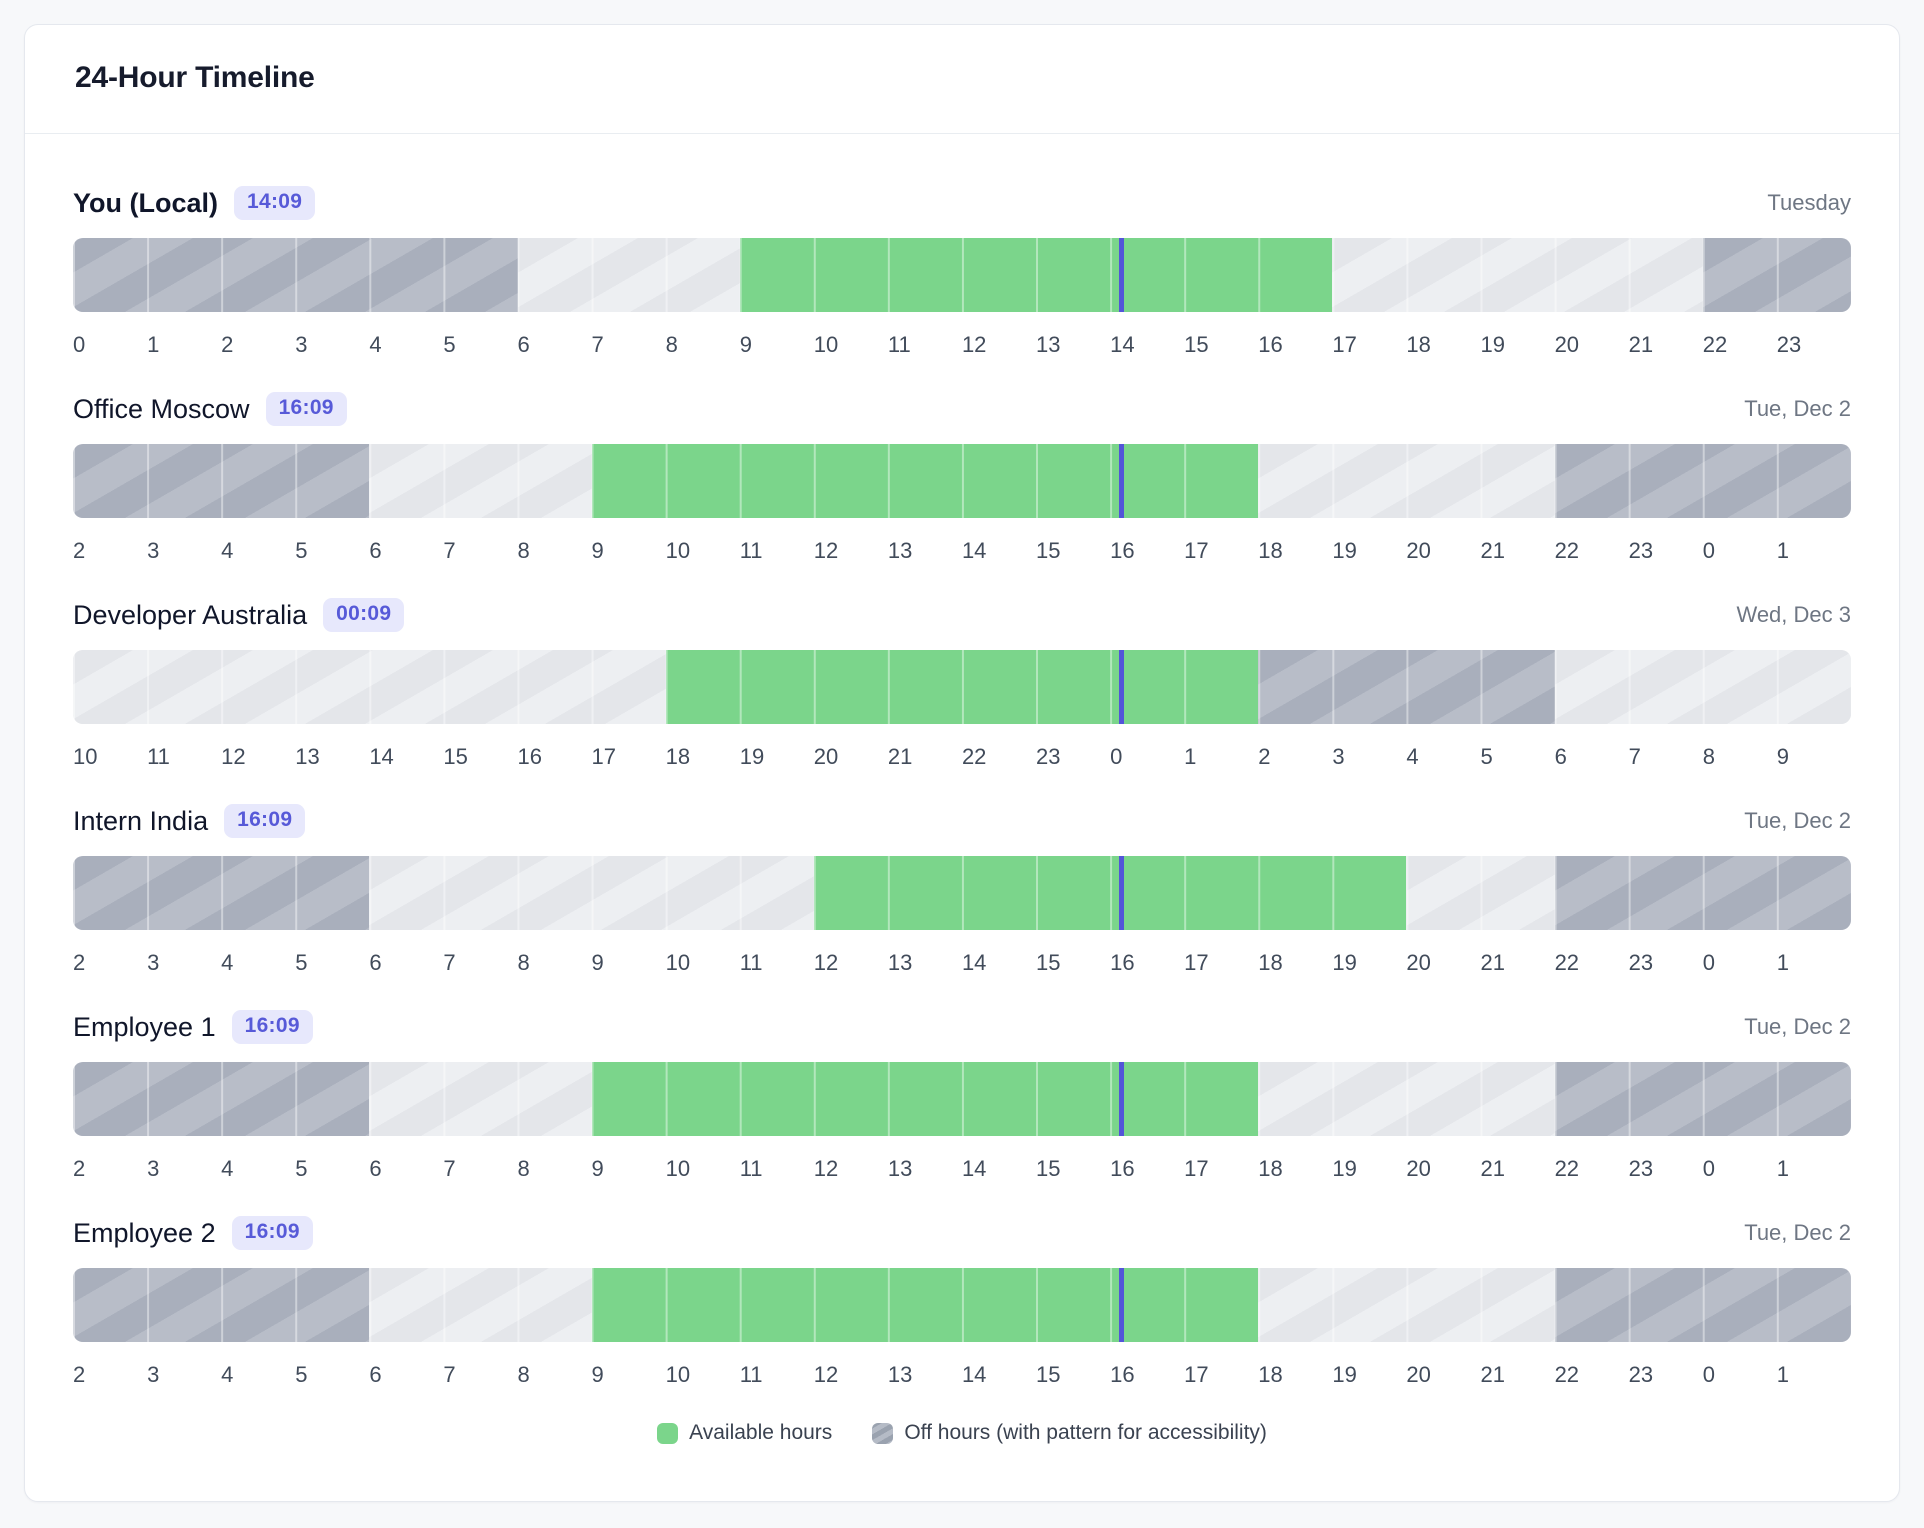 Image resolution: width=1924 pixels, height=1528 pixels. I want to click on hour-label: 21, so click(1492, 962).